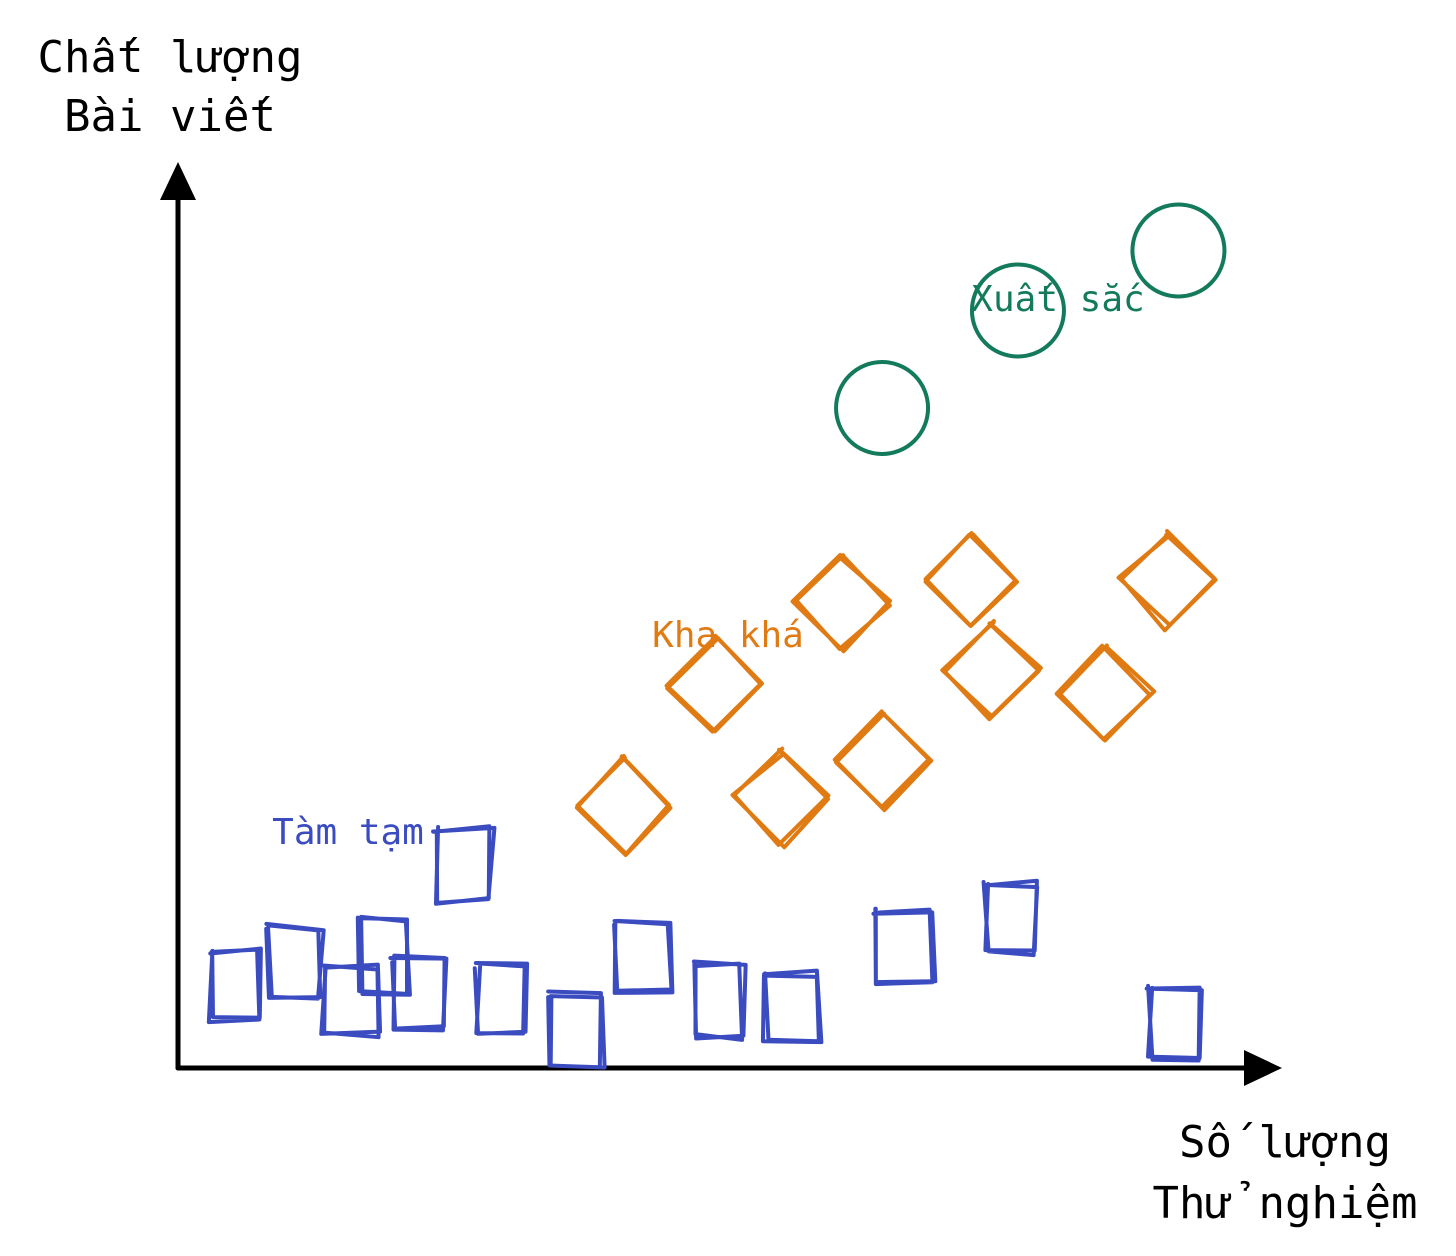 This screenshot has width=1456, height=1256. Describe the element at coordinates (1263, 1068) in the screenshot. I see `x-axis-arrow` at that location.